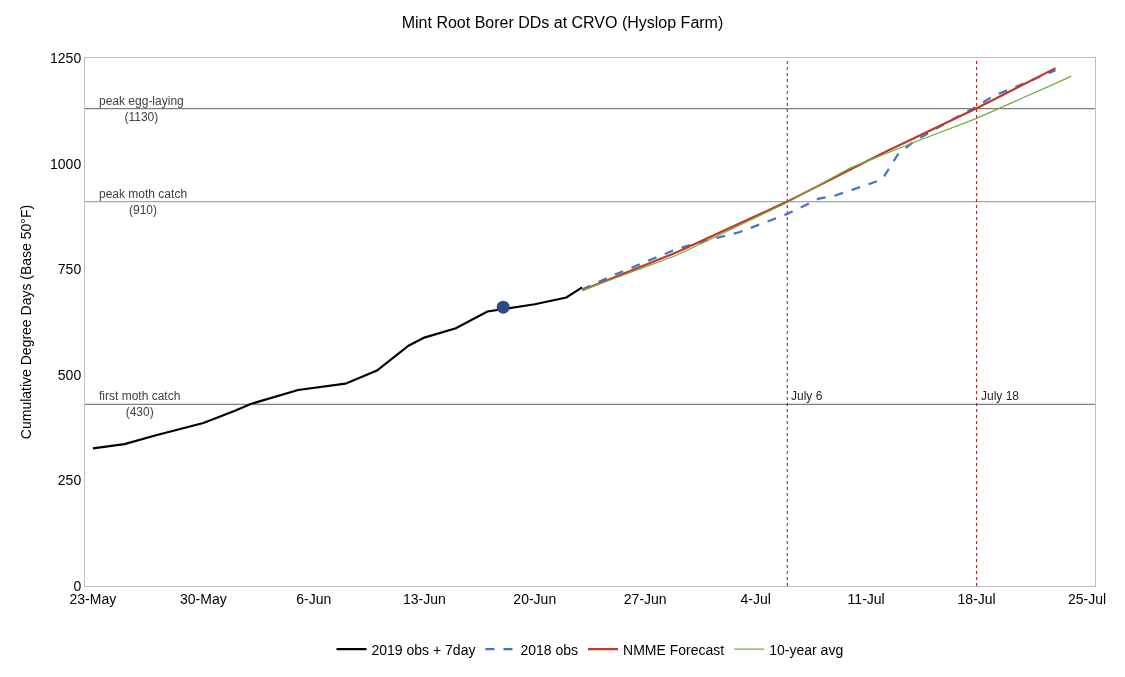 The width and height of the screenshot is (1125, 677). I want to click on x-tick-label: 30-May, so click(203, 598).